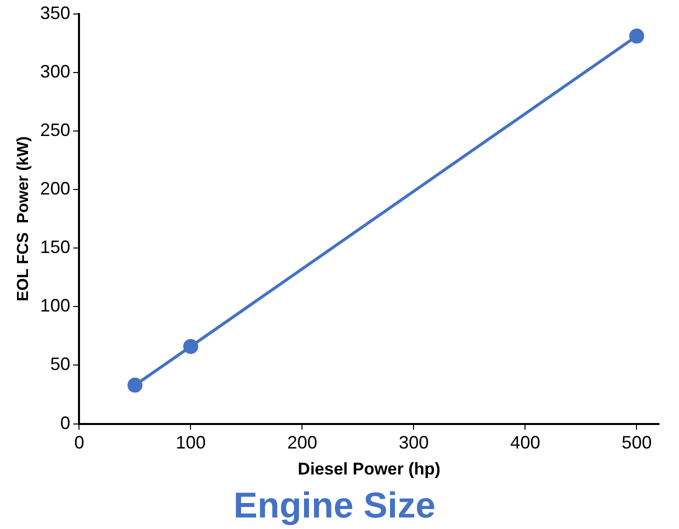 The height and width of the screenshot is (529, 679). Describe the element at coordinates (191, 442) in the screenshot. I see `x-tick-label: 100` at that location.